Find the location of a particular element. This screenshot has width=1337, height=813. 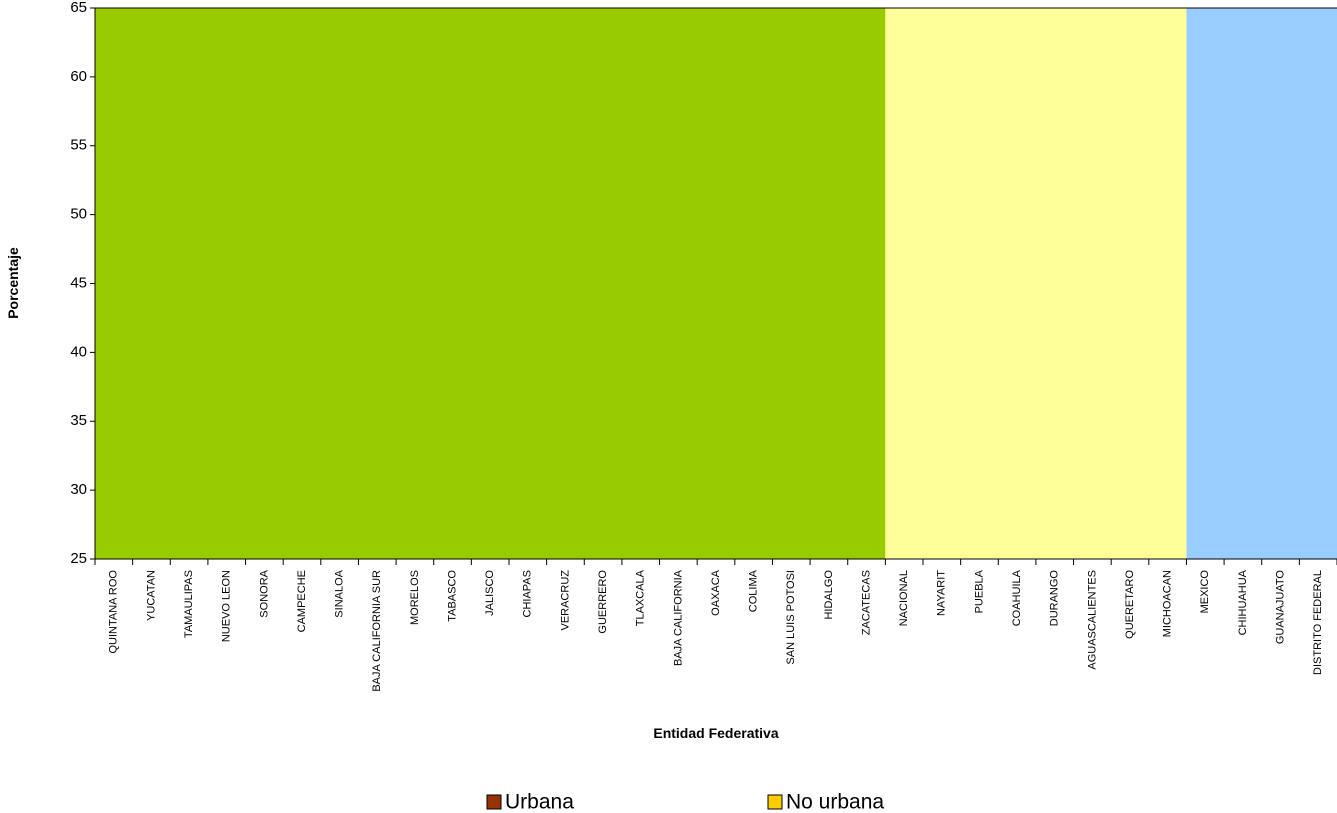

y-tick-label: 40 is located at coordinates (78, 351).